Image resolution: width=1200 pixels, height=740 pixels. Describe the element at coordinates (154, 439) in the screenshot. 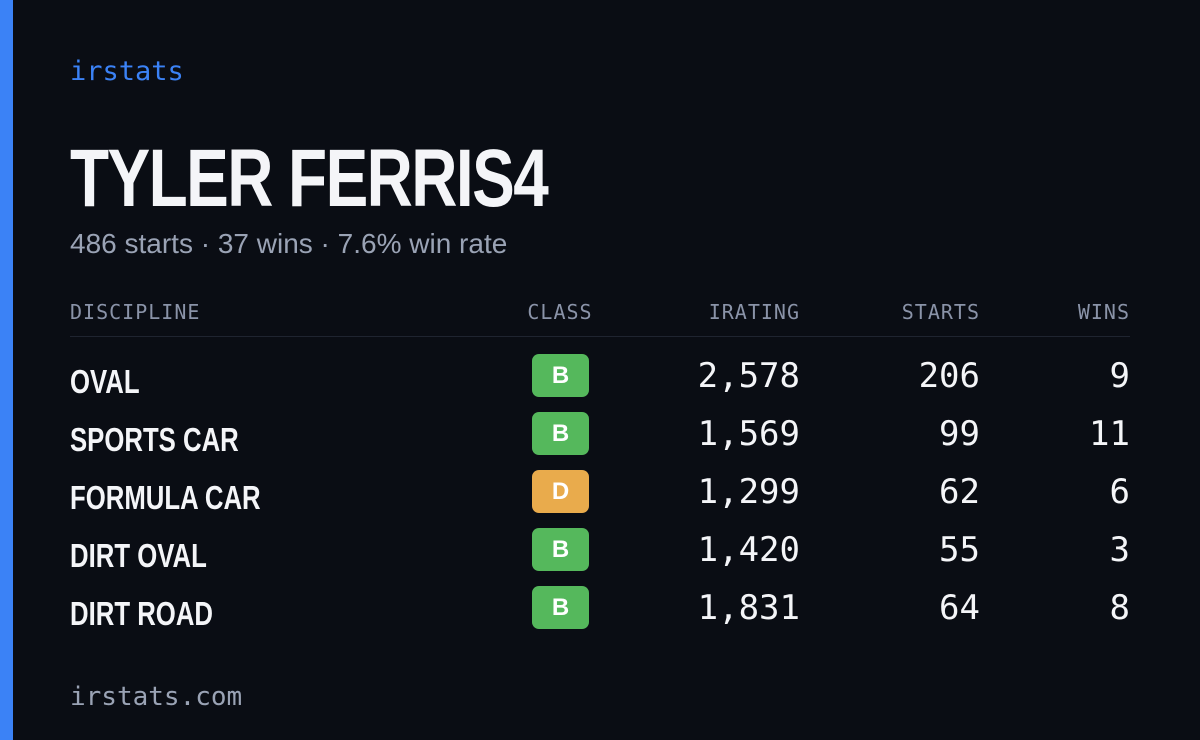

I see `discipline: SPORTS CAR` at that location.